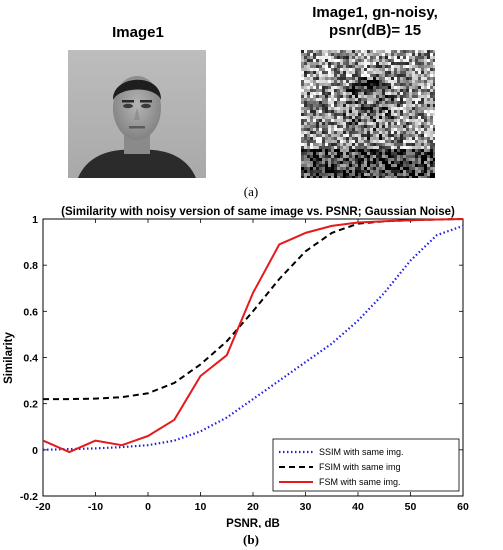 The width and height of the screenshot is (503, 550). I want to click on caption-b: (b), so click(251, 539).